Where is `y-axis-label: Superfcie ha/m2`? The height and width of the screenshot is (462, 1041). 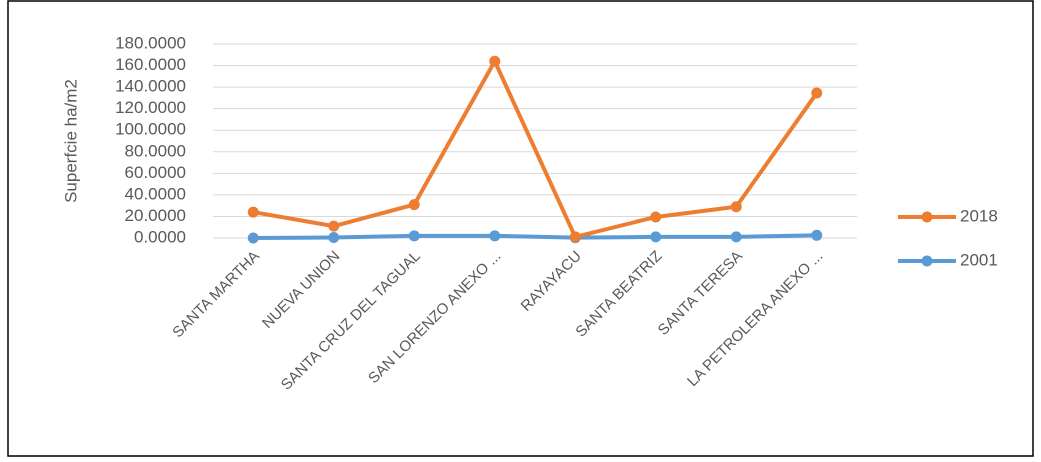 y-axis-label: Superfcie ha/m2 is located at coordinates (70, 141).